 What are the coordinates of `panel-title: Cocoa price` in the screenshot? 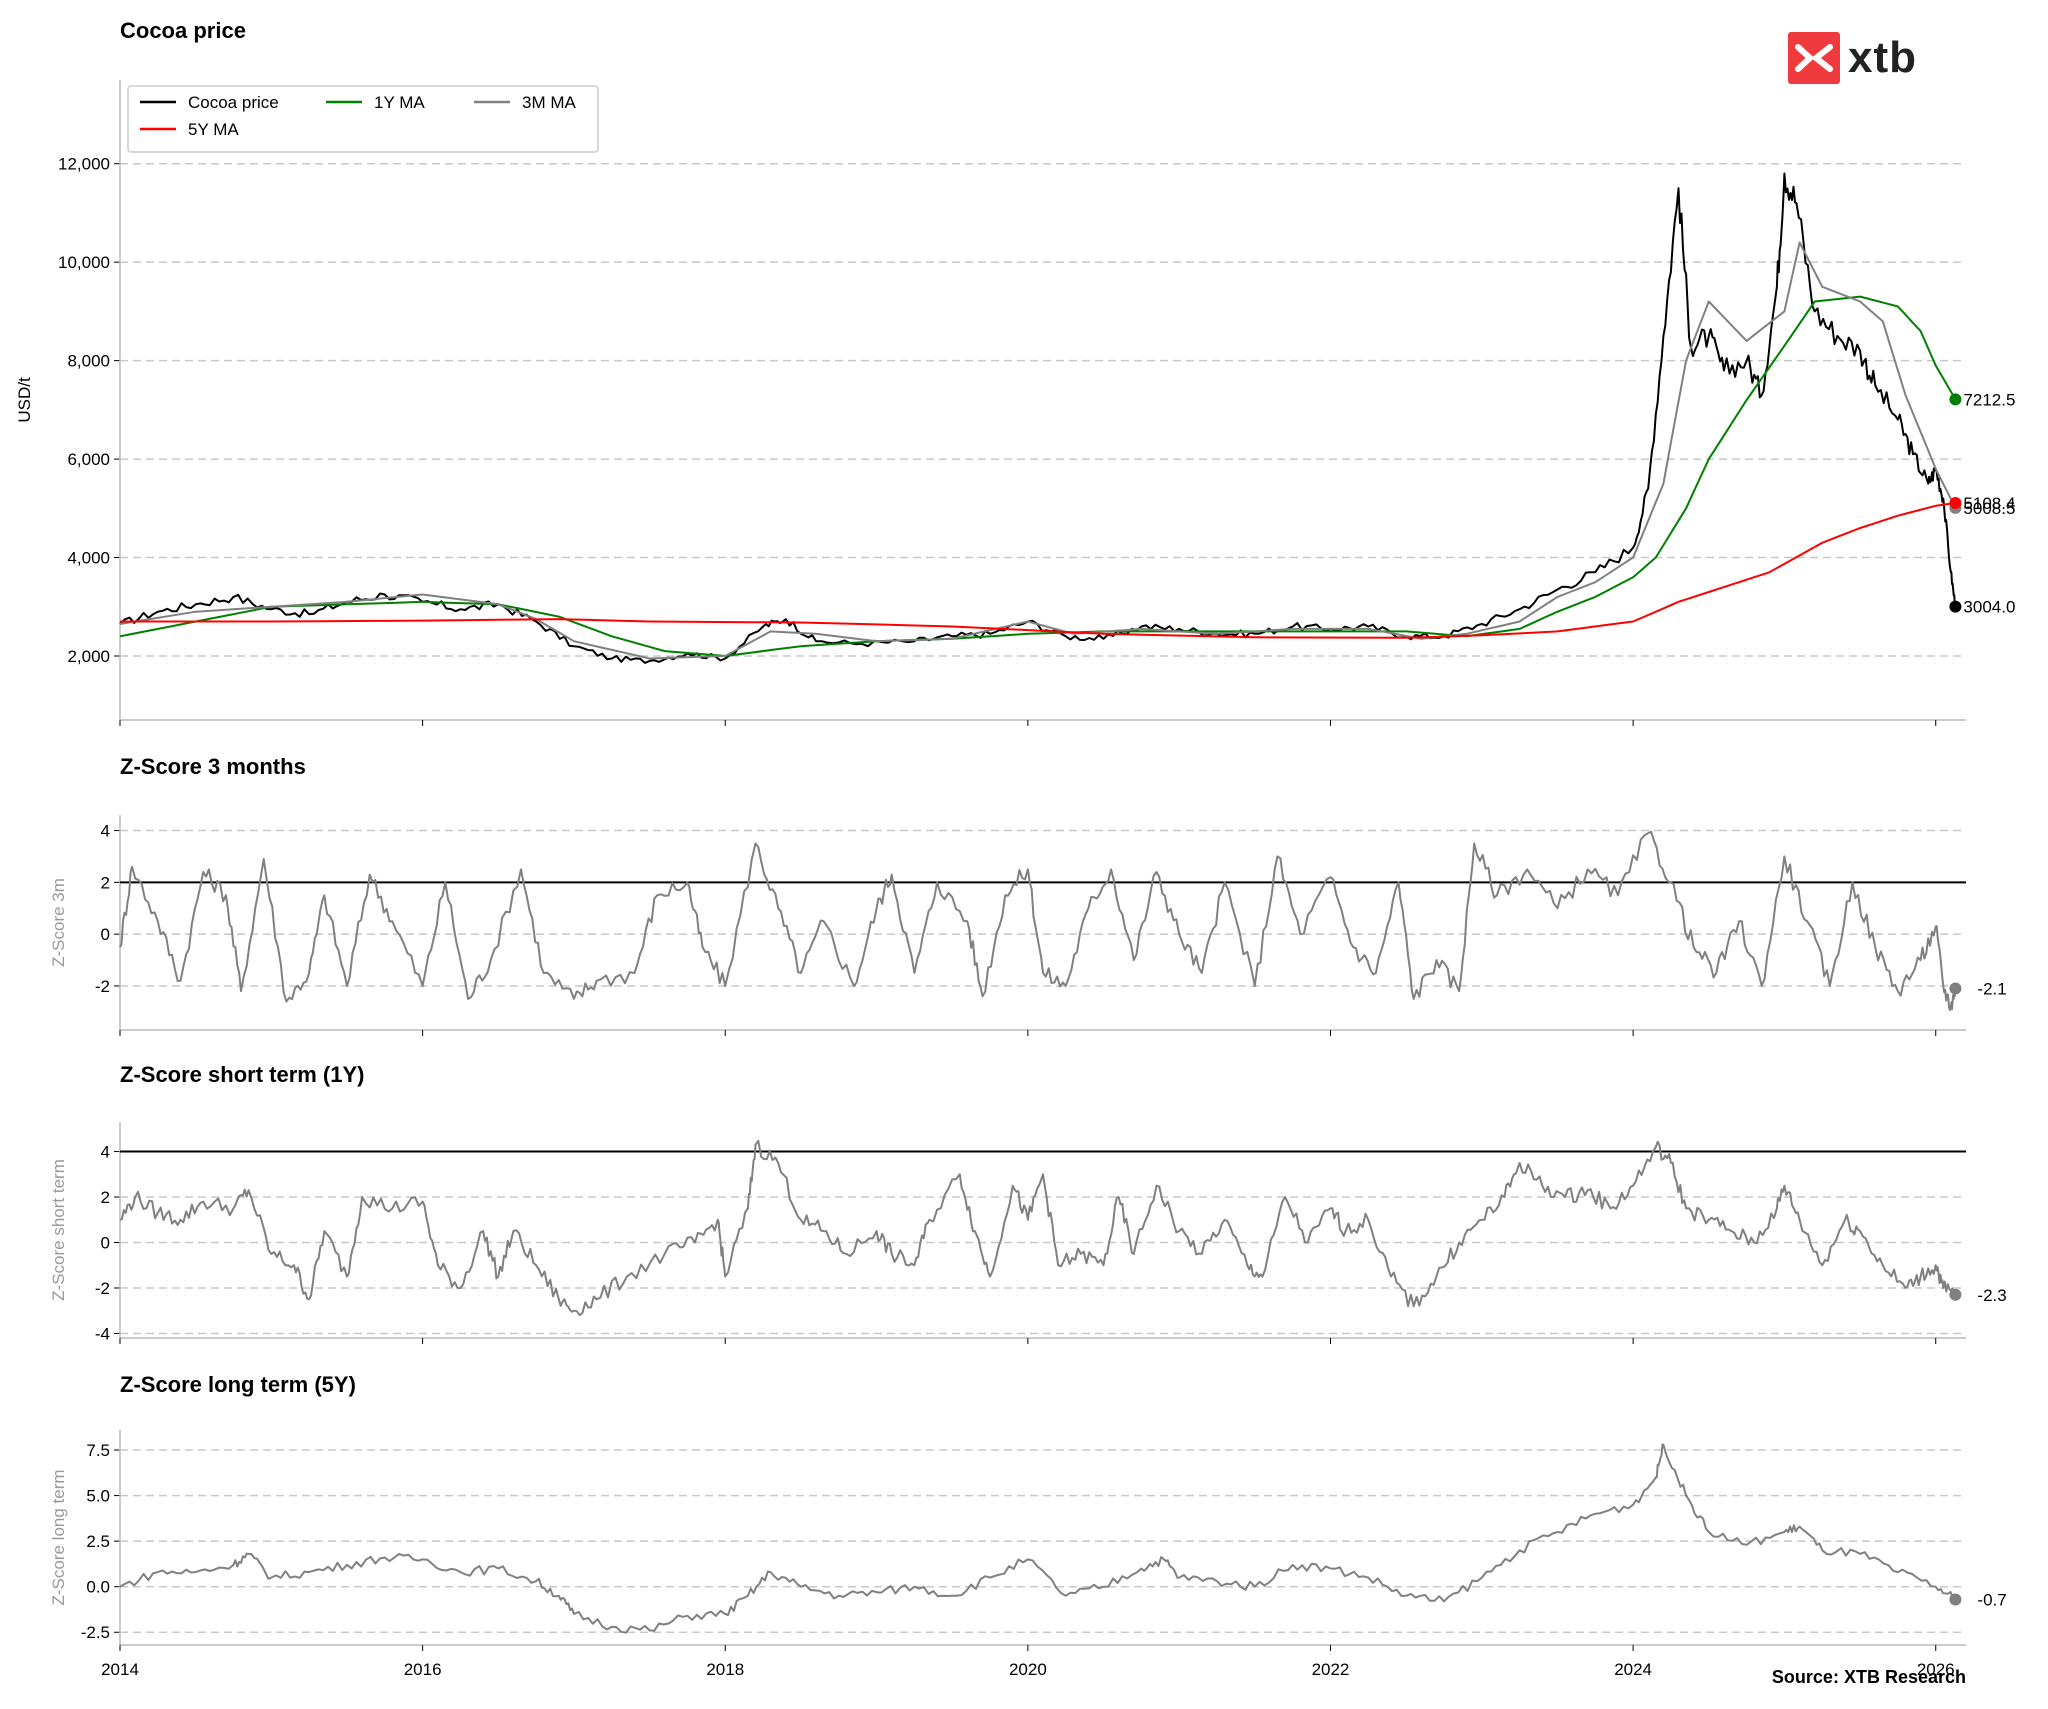 It's located at (183, 30).